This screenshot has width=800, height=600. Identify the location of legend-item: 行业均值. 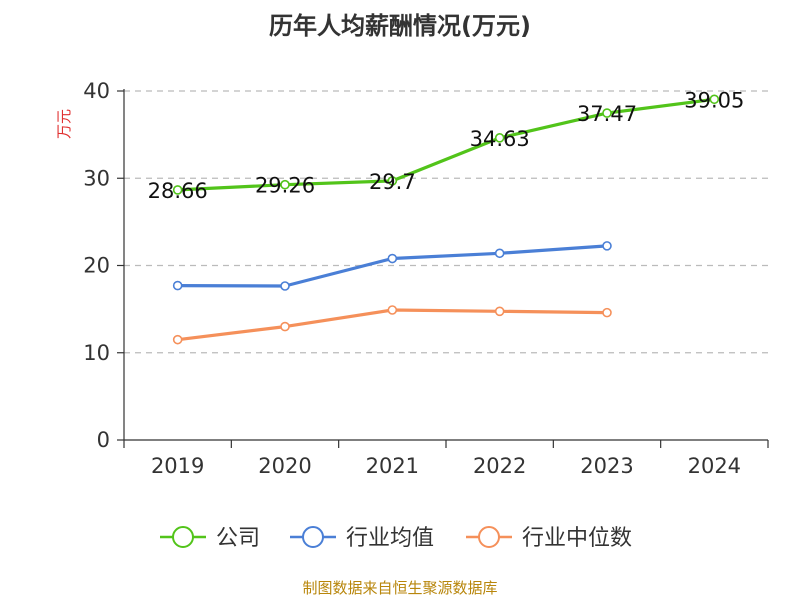
(362, 538).